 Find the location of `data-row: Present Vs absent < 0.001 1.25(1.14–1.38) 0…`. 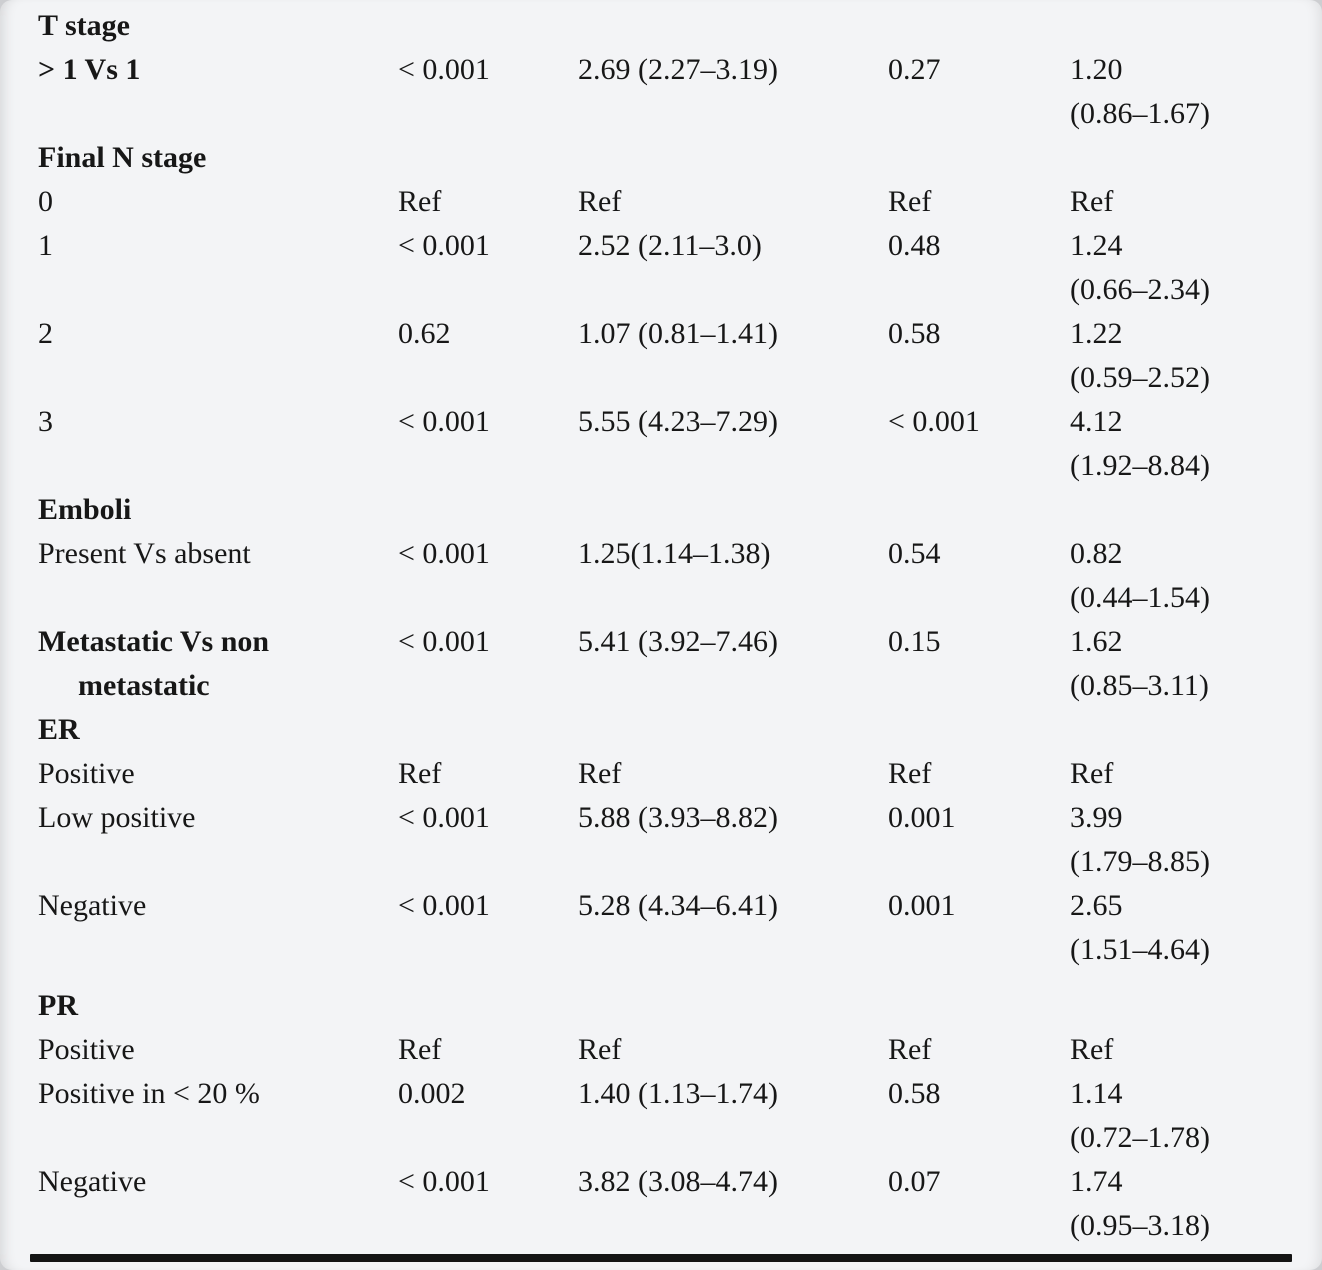

data-row: Present Vs absent < 0.001 1.25(1.14–1.38) 0… is located at coordinates (664, 576).